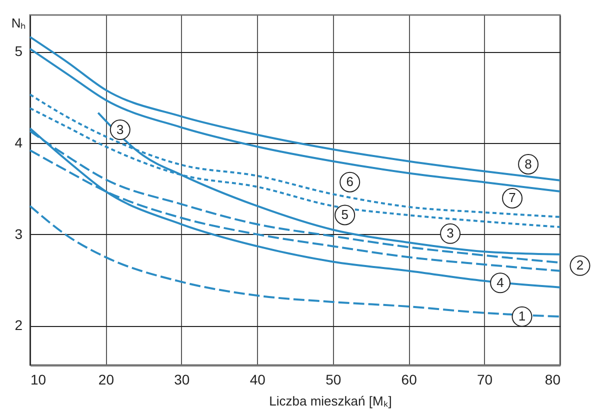 The height and width of the screenshot is (410, 600). Describe the element at coordinates (330, 401) in the screenshot. I see `x-axis-title: Liczba mieszkań [Mₖ]` at that location.